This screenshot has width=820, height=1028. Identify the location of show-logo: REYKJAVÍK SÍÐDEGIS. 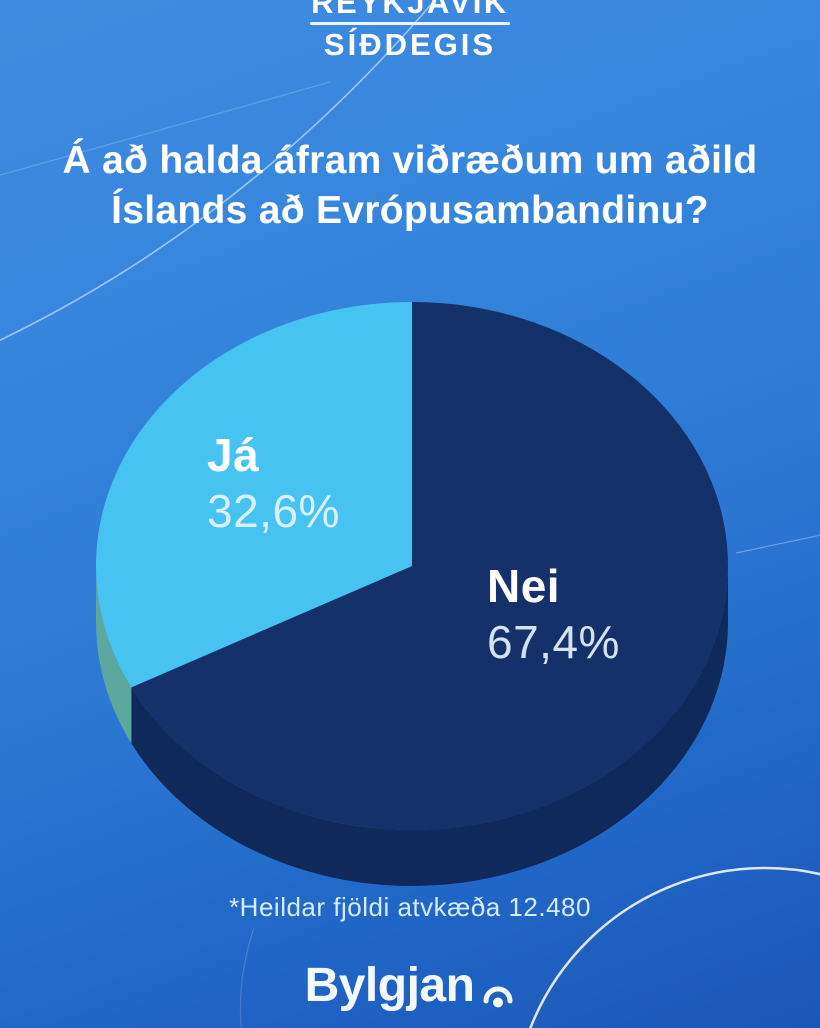
(410, 31).